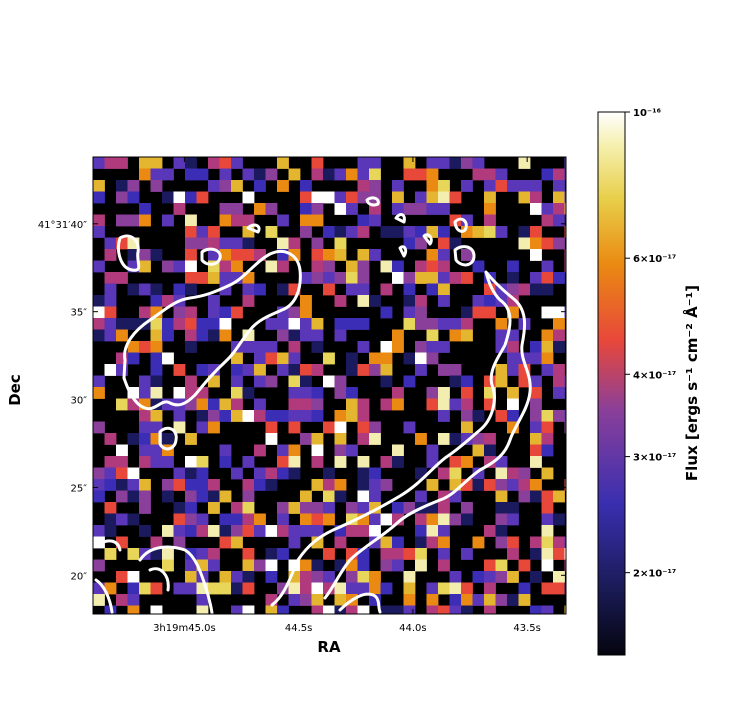 The image size is (756, 720). What do you see at coordinates (79, 313) in the screenshot?
I see `y-tick-label: 35″` at bounding box center [79, 313].